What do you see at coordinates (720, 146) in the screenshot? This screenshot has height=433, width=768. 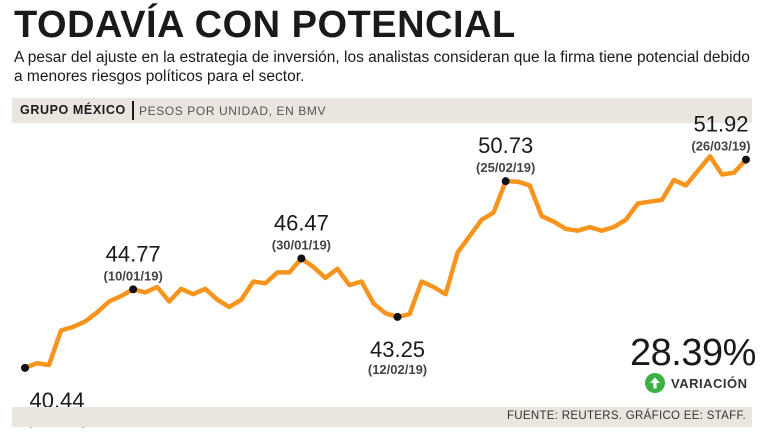 I see `point-date-label-5: (26/03/19)` at bounding box center [720, 146].